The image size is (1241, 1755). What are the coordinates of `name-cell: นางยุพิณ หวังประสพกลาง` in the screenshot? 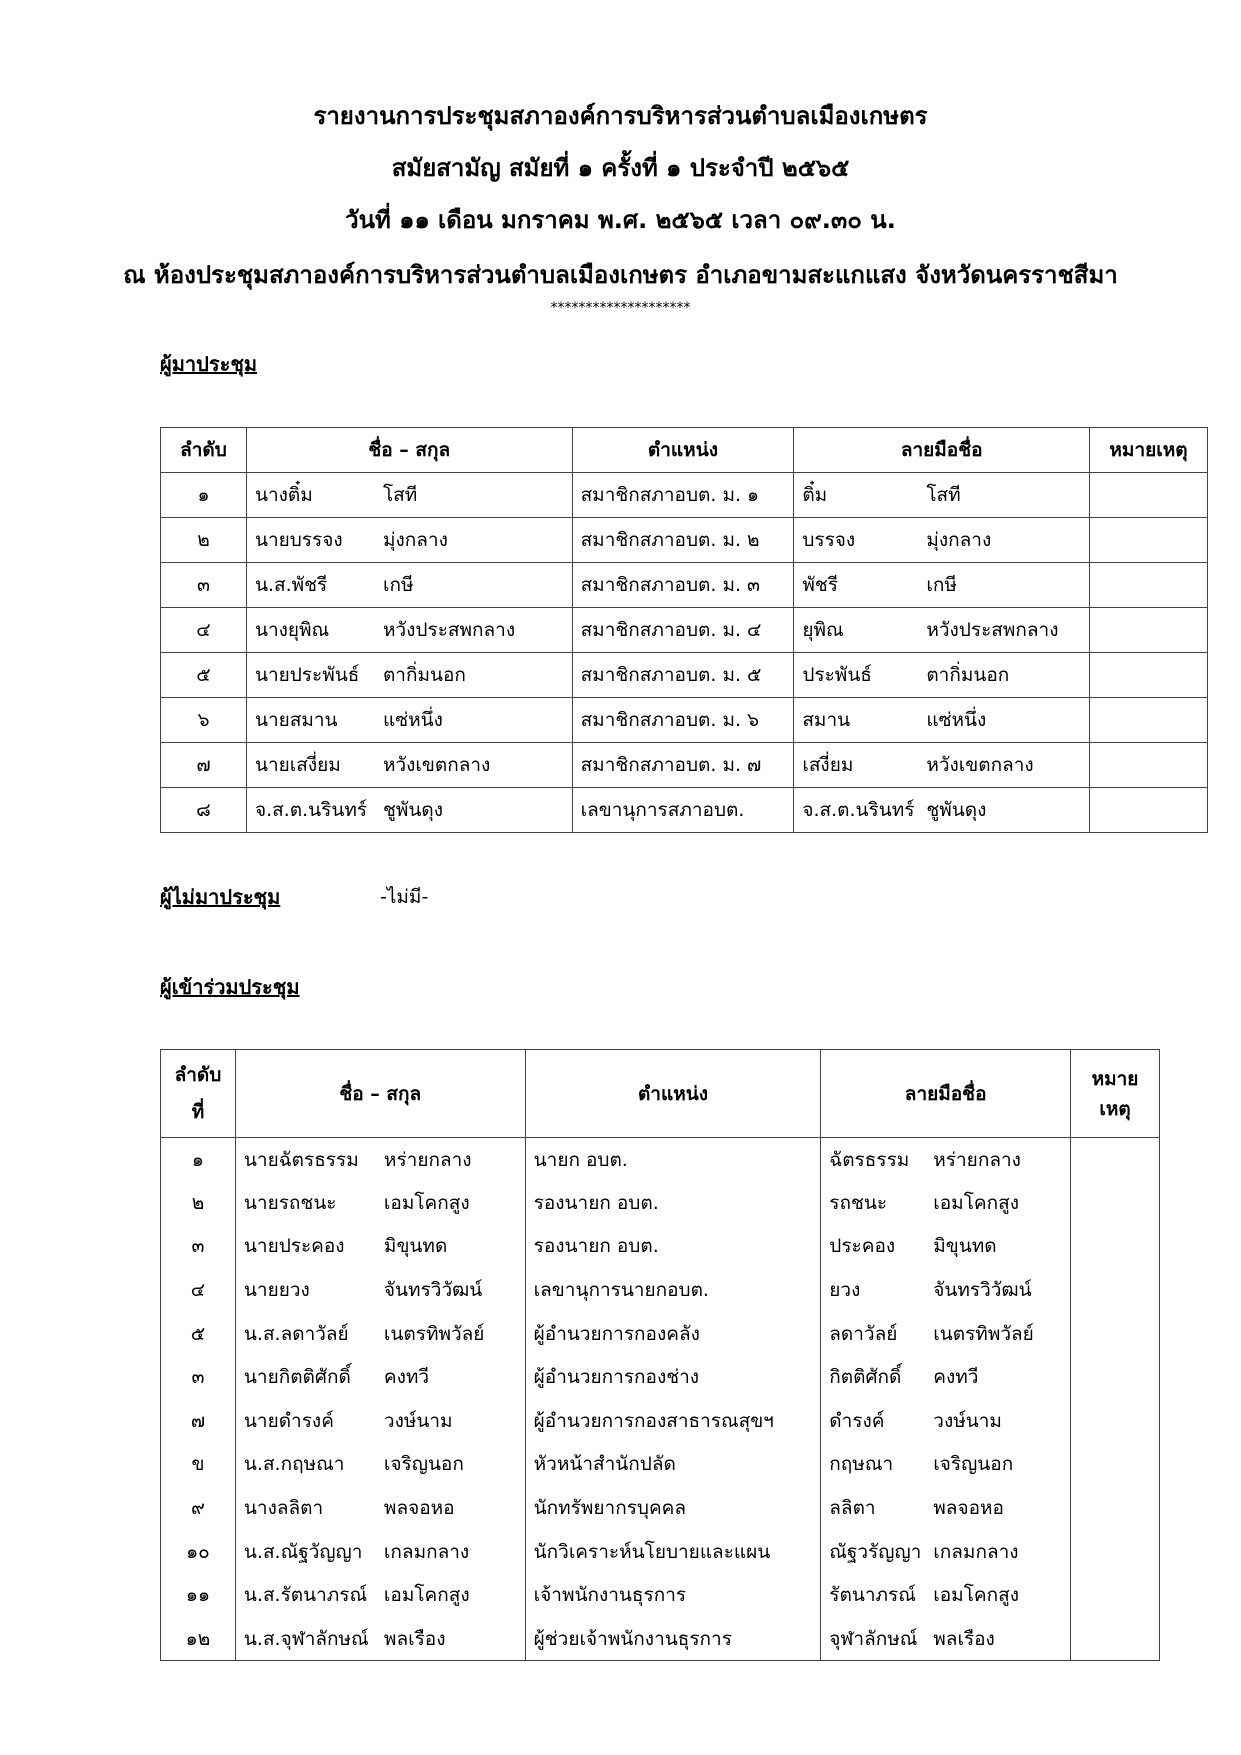 It's located at (409, 630).